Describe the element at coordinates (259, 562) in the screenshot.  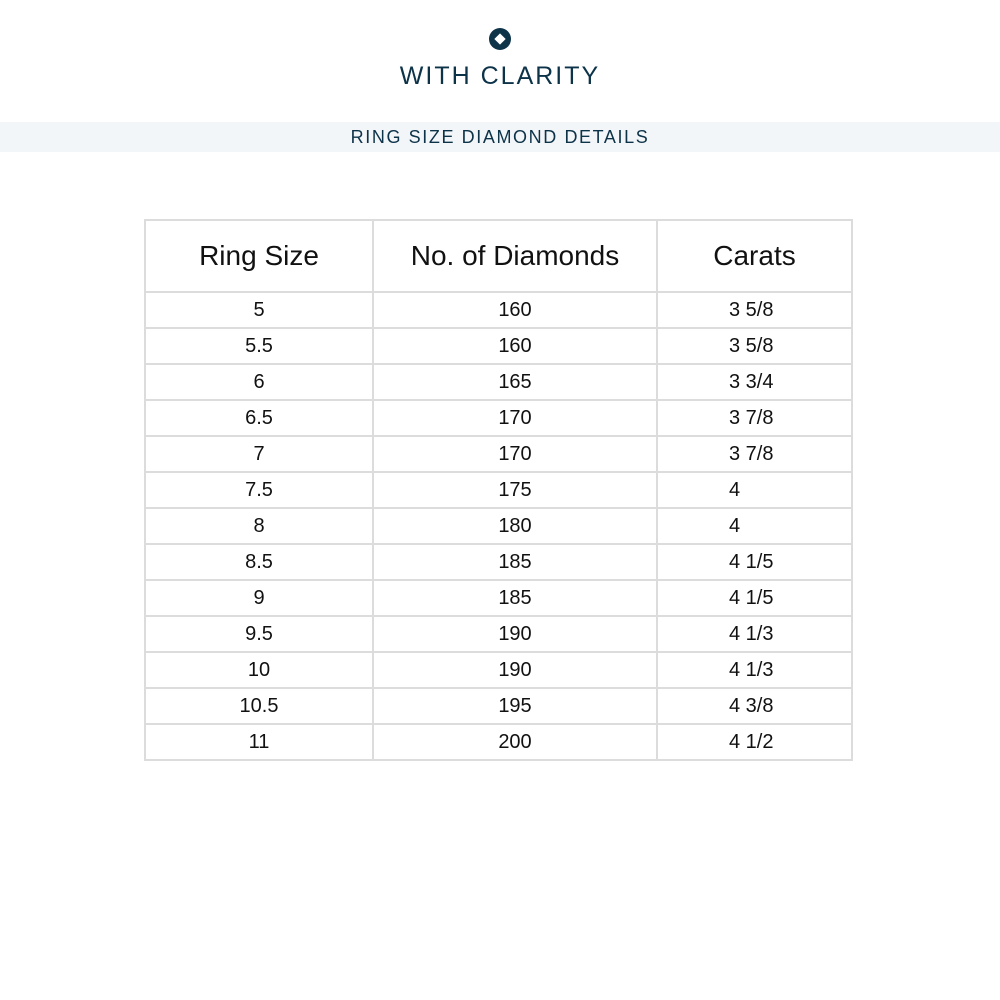
I see `cell-ring-size: 8.5` at that location.